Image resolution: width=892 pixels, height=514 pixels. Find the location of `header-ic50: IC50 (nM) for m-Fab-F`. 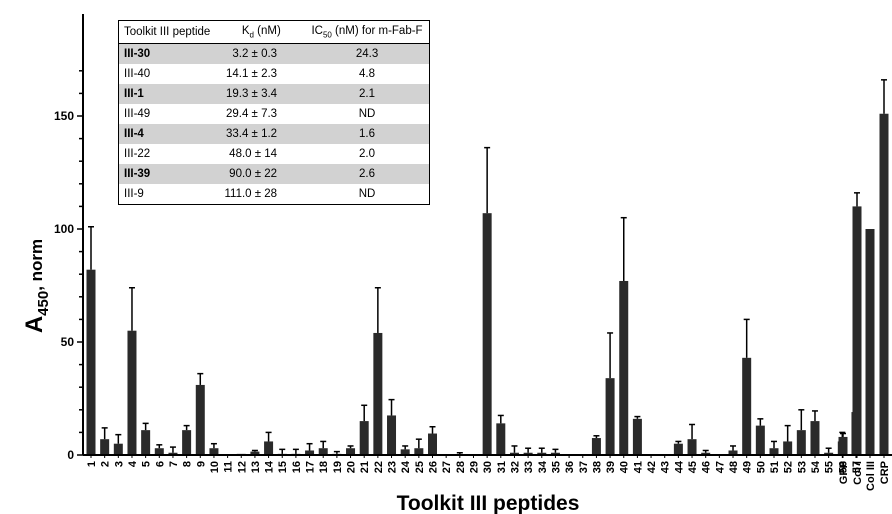

header-ic50: IC50 (nM) for m-Fab-F is located at coordinates (367, 32).